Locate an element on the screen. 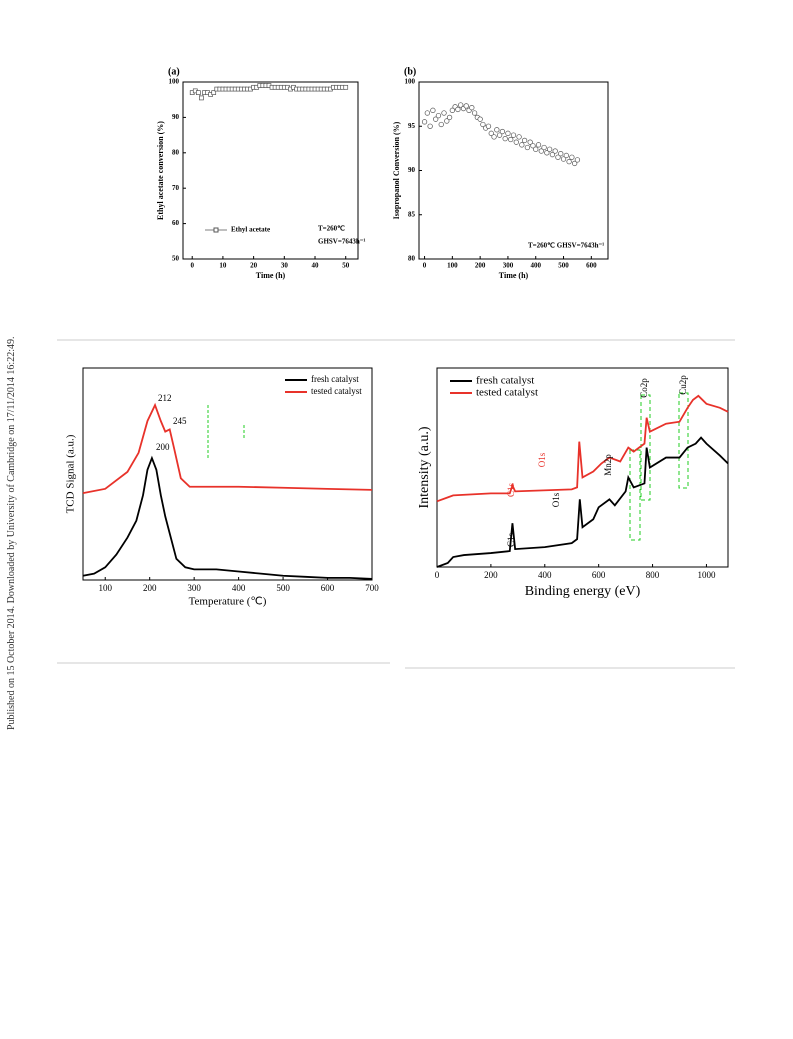 The height and width of the screenshot is (1039, 793). x-tick-label: 700 is located at coordinates (372, 588).